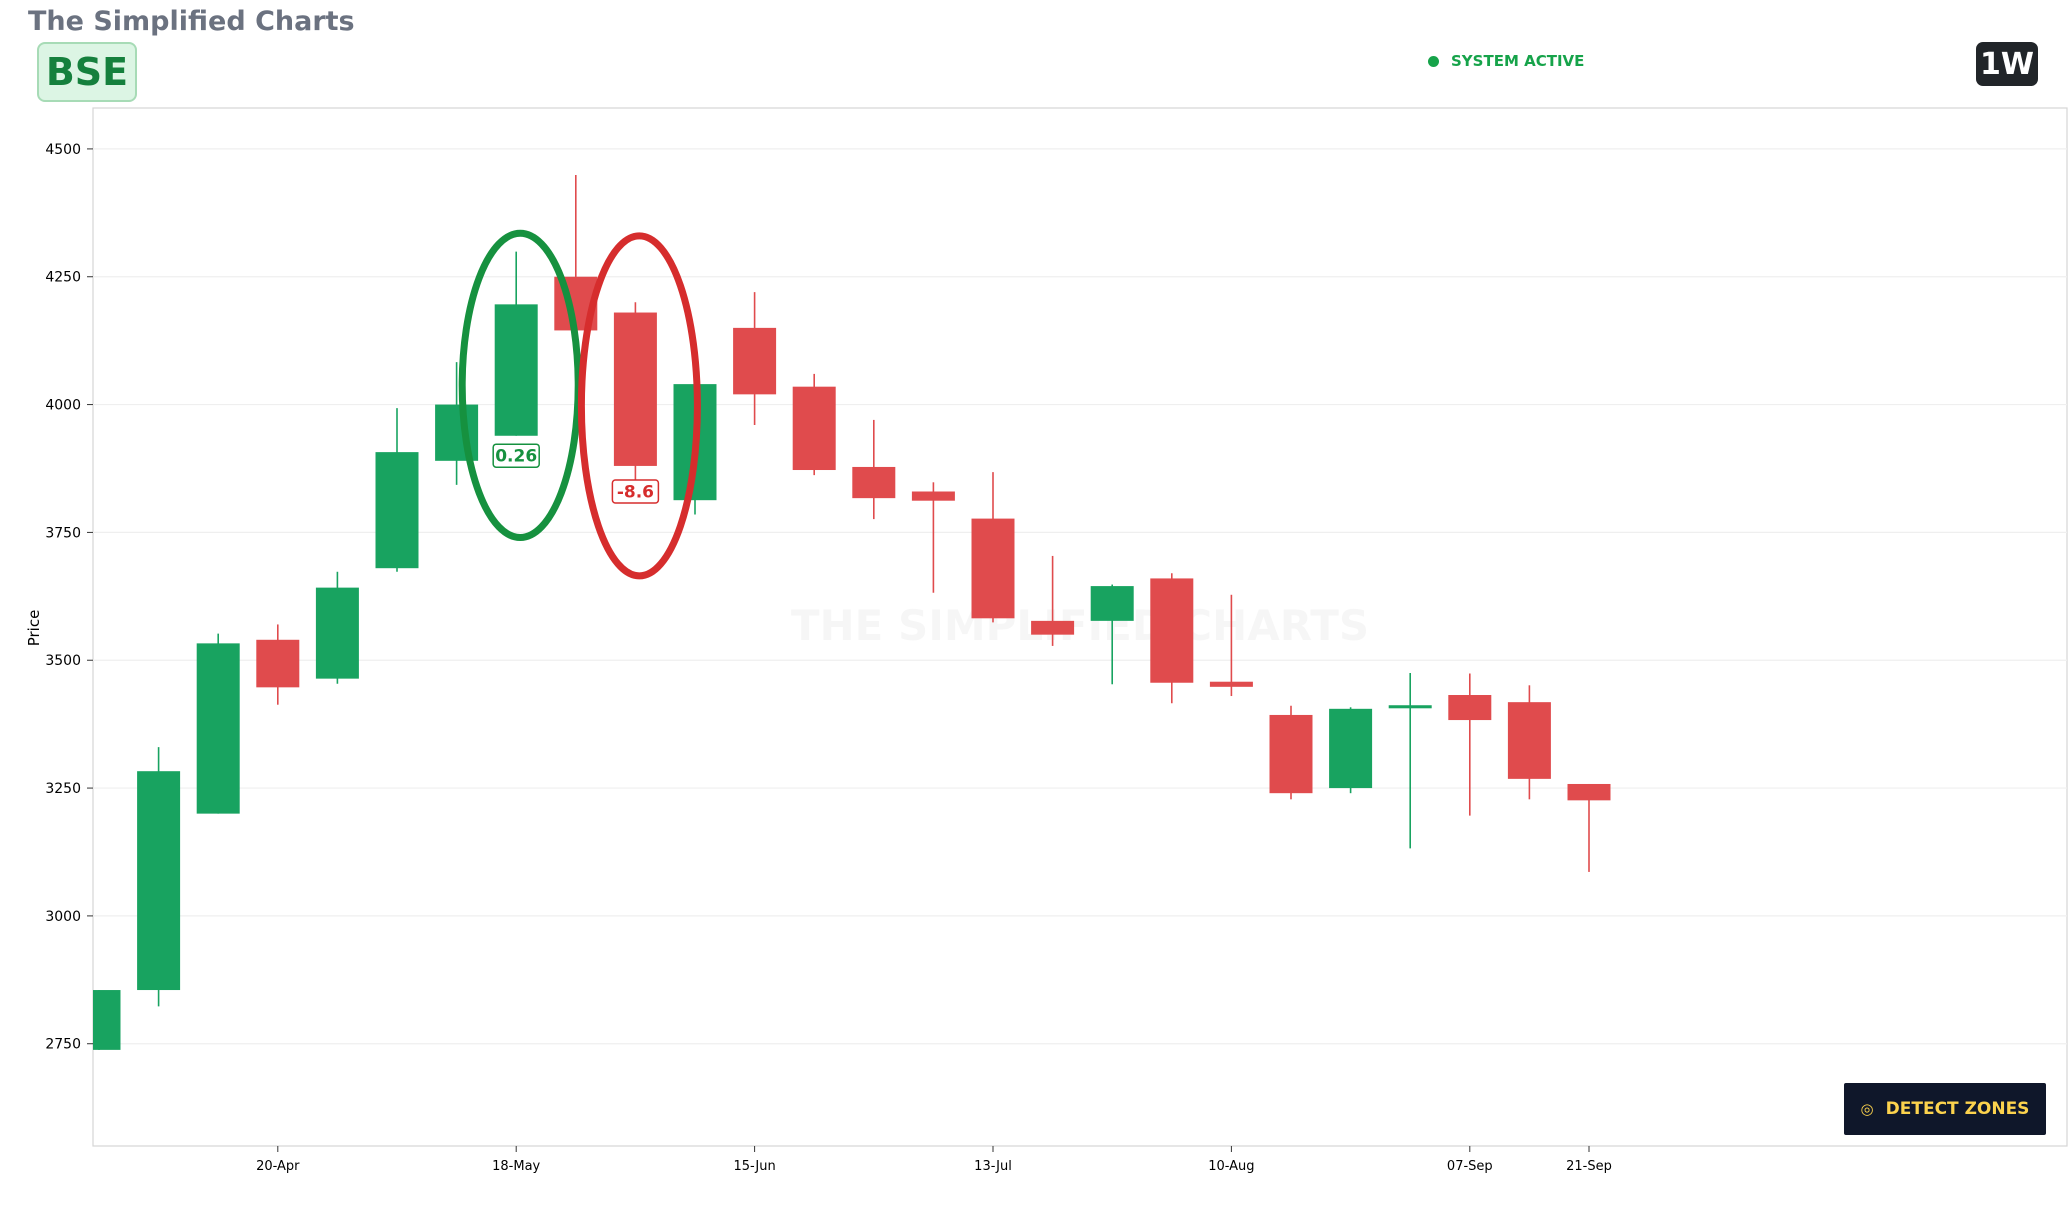  I want to click on y-tick-label: 4250, so click(63, 278).